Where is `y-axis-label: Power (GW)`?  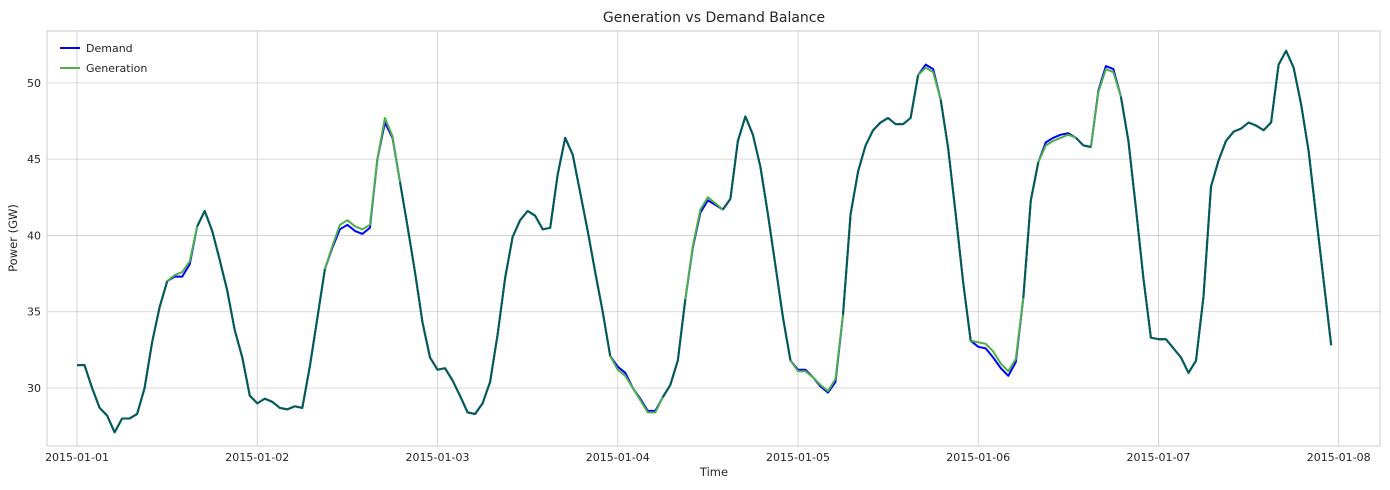
y-axis-label: Power (GW) is located at coordinates (13, 238).